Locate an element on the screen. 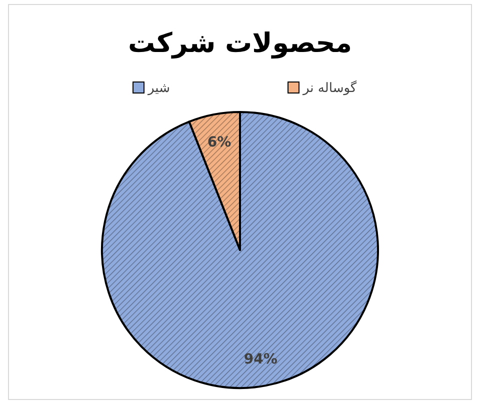 The image size is (480, 406). data-label: 94% is located at coordinates (261, 359).